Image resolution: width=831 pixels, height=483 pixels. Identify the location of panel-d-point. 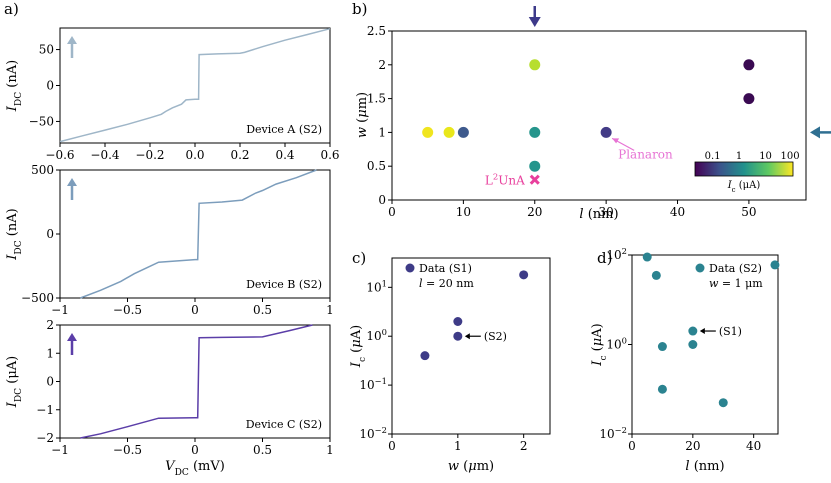
(647, 257).